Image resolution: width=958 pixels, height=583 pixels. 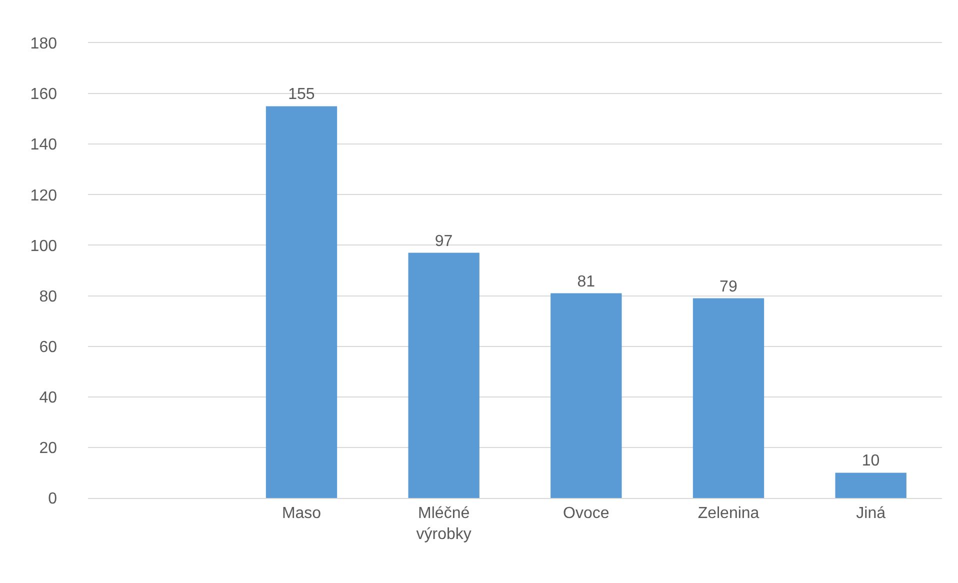 I want to click on x-tick-label: Mléčné výrobky, so click(x=444, y=524).